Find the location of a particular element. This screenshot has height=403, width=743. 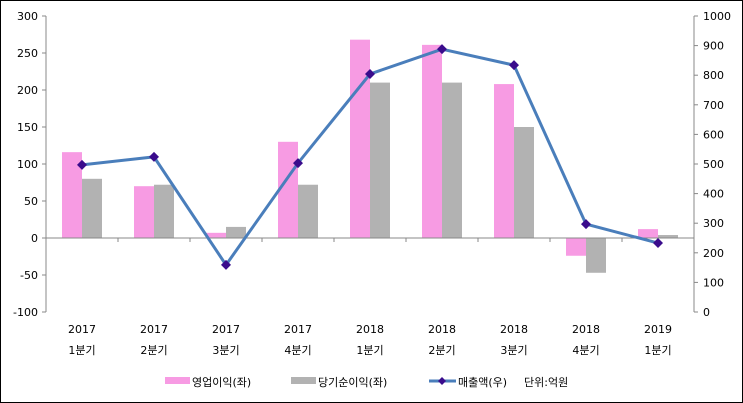

legend-label-operating-profit: 영업이익(좌) is located at coordinates (221, 382).